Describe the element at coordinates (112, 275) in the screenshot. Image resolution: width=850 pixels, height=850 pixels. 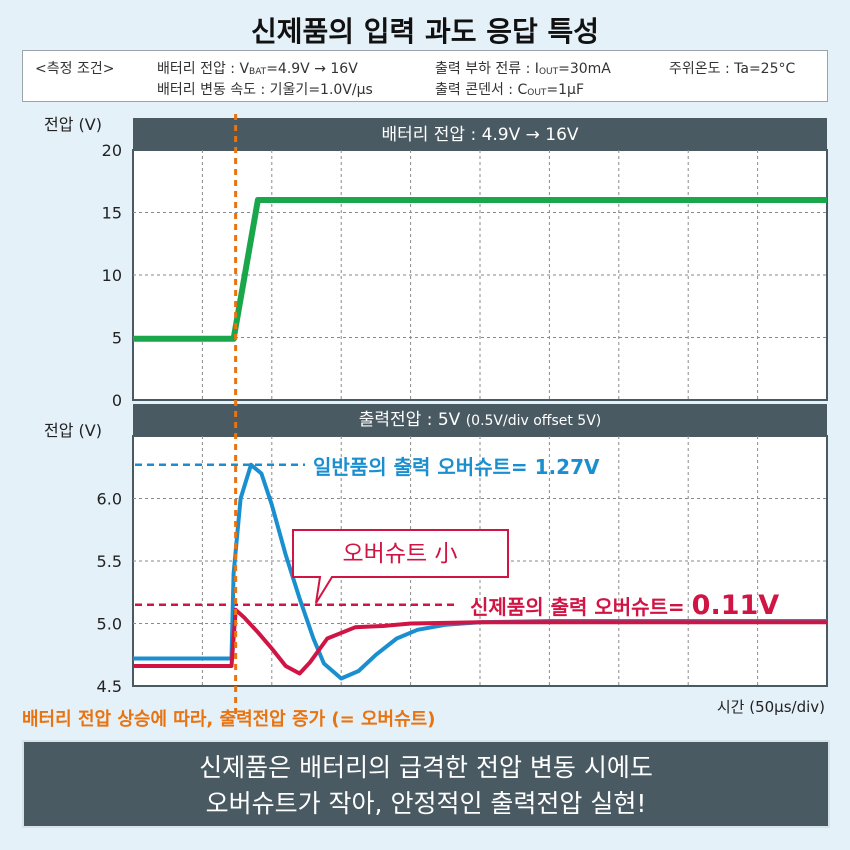
I see `panel-1-y-tick-label: 10` at that location.